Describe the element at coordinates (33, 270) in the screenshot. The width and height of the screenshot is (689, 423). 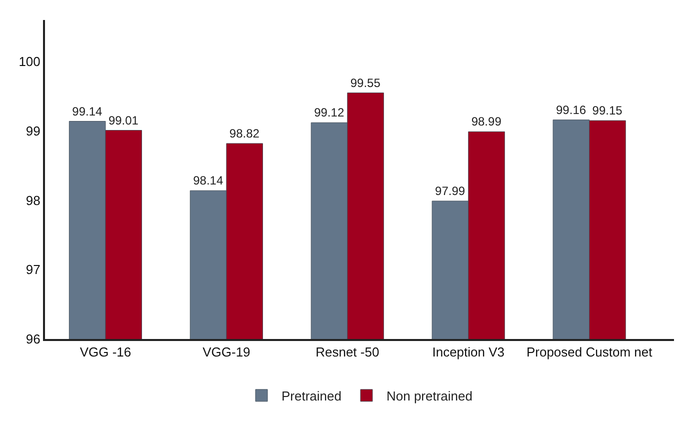
I see `y-tick-label: 97` at that location.